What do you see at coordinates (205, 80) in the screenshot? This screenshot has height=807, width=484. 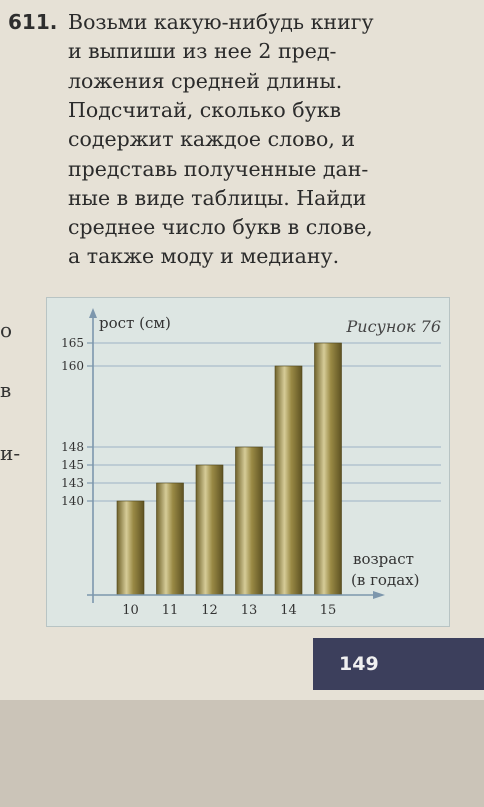 I see `exercise-text-line: ложения средней длины.` at bounding box center [205, 80].